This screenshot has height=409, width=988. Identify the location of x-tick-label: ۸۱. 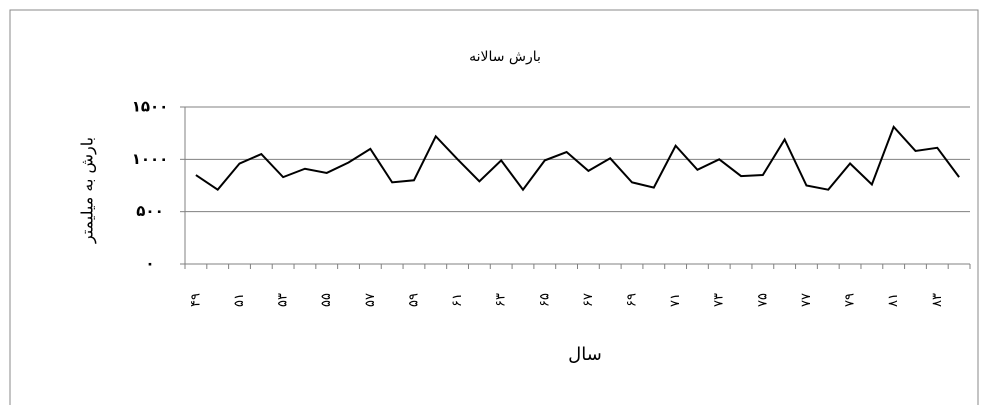
(893, 300).